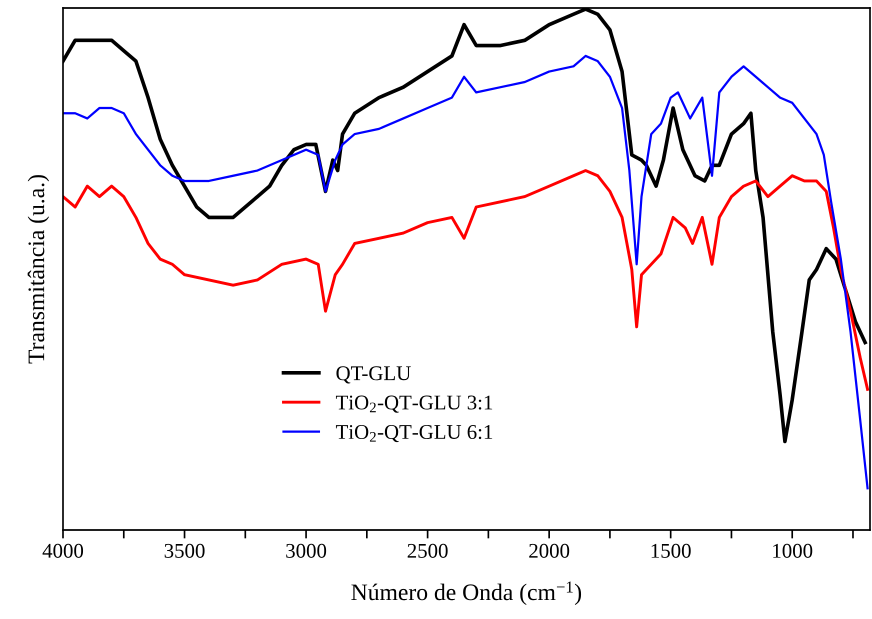 This screenshot has height=619, width=872. What do you see at coordinates (373, 375) in the screenshot?
I see `legend-label: QT-GLU` at bounding box center [373, 375].